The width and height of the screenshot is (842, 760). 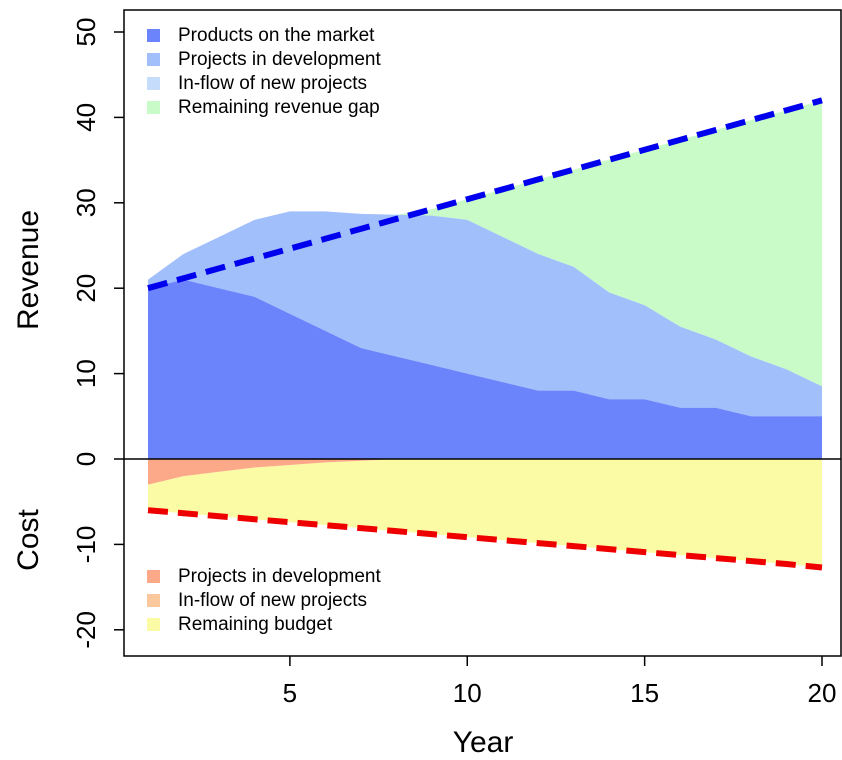 What do you see at coordinates (822, 693) in the screenshot?
I see `x-tick-label: 20` at bounding box center [822, 693].